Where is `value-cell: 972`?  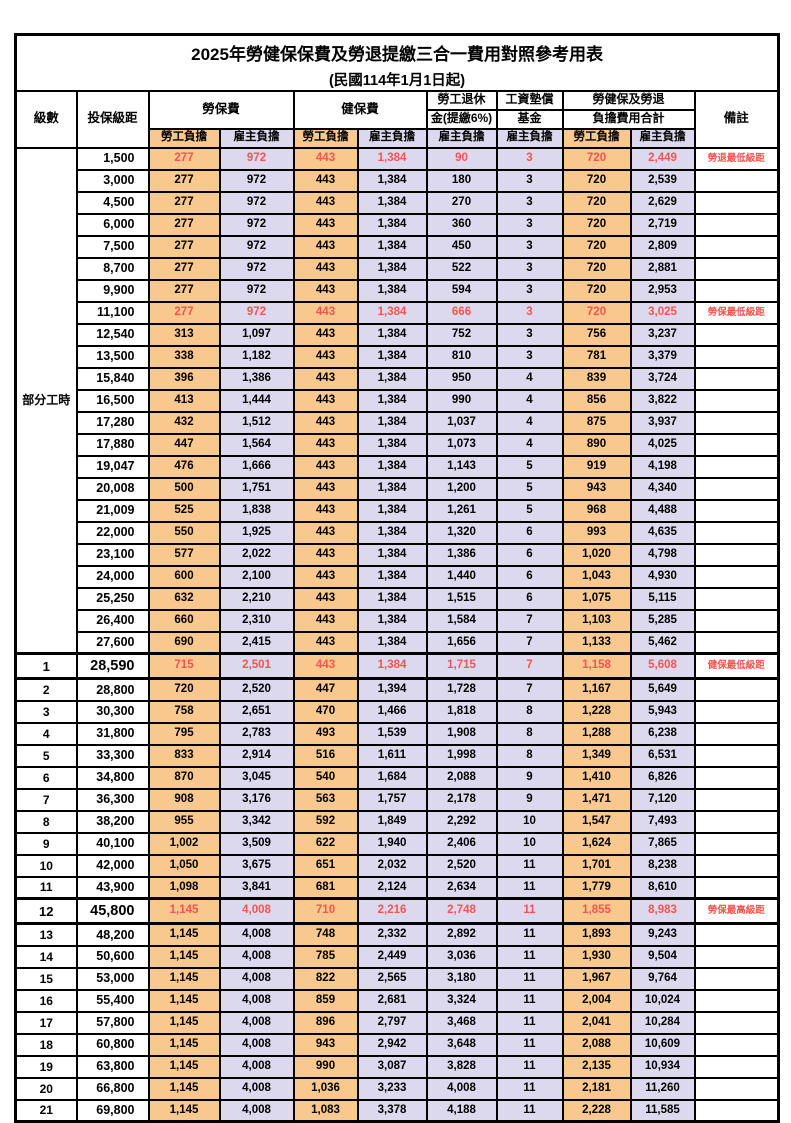 value-cell: 972 is located at coordinates (256, 312).